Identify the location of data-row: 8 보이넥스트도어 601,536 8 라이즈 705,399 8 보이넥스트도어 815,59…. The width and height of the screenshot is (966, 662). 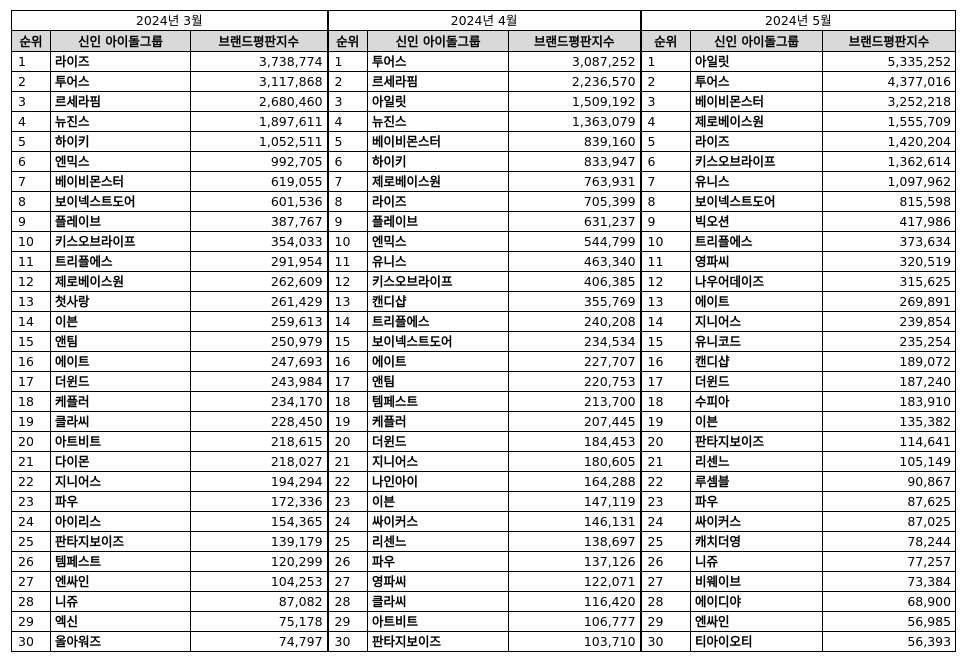
(484, 201).